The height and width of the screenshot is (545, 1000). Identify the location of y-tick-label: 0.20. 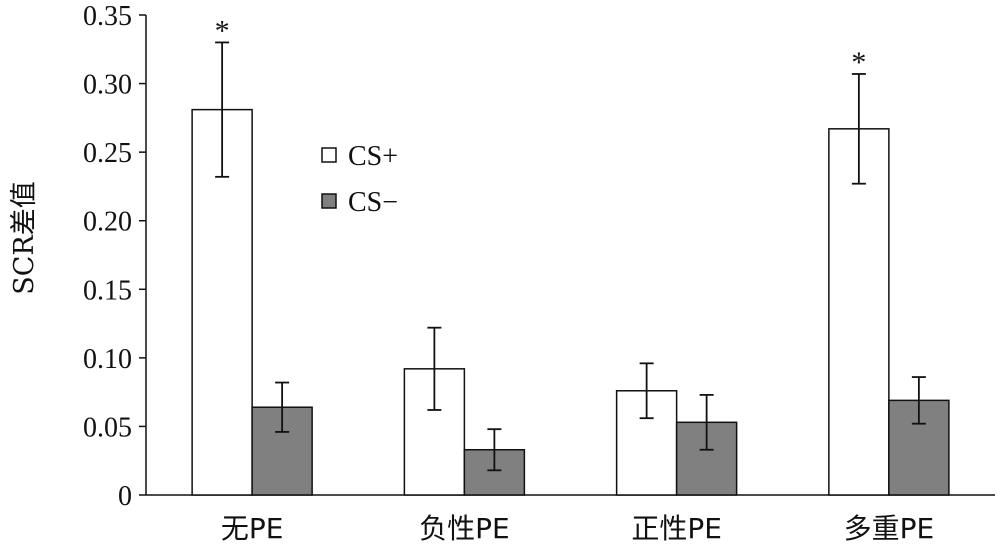
(107, 222).